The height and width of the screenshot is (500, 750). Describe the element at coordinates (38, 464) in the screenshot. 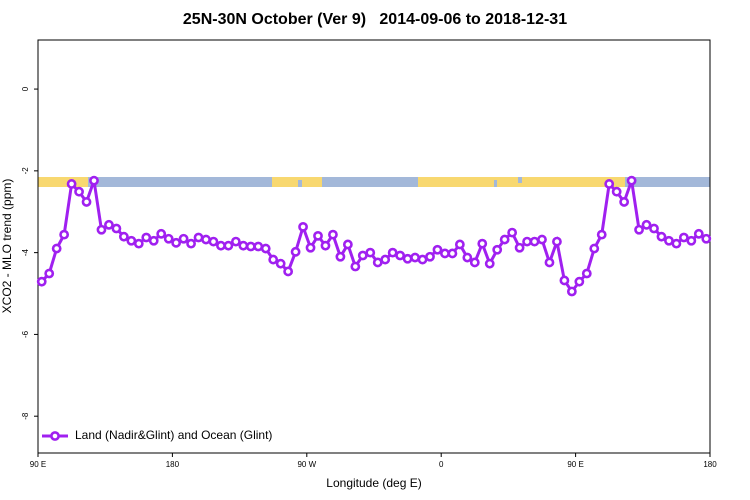

I see `x-tick-label: 90 E` at that location.